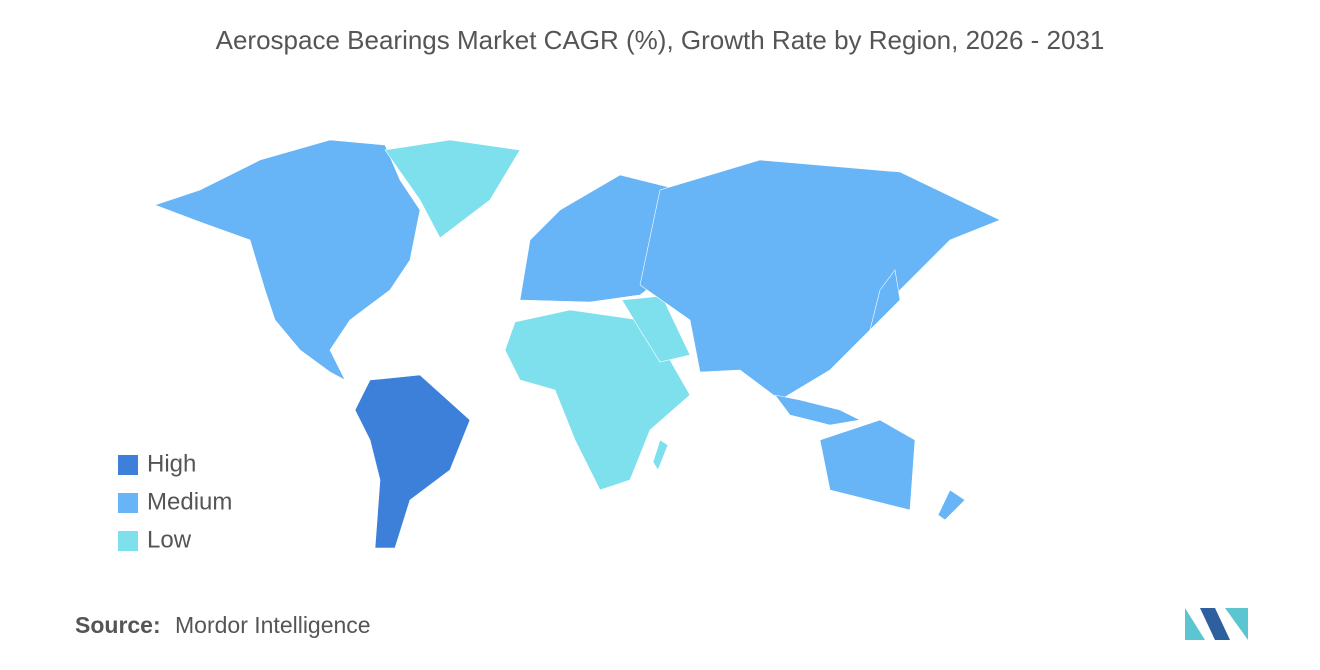  I want to click on source-label: Source:, so click(118, 625).